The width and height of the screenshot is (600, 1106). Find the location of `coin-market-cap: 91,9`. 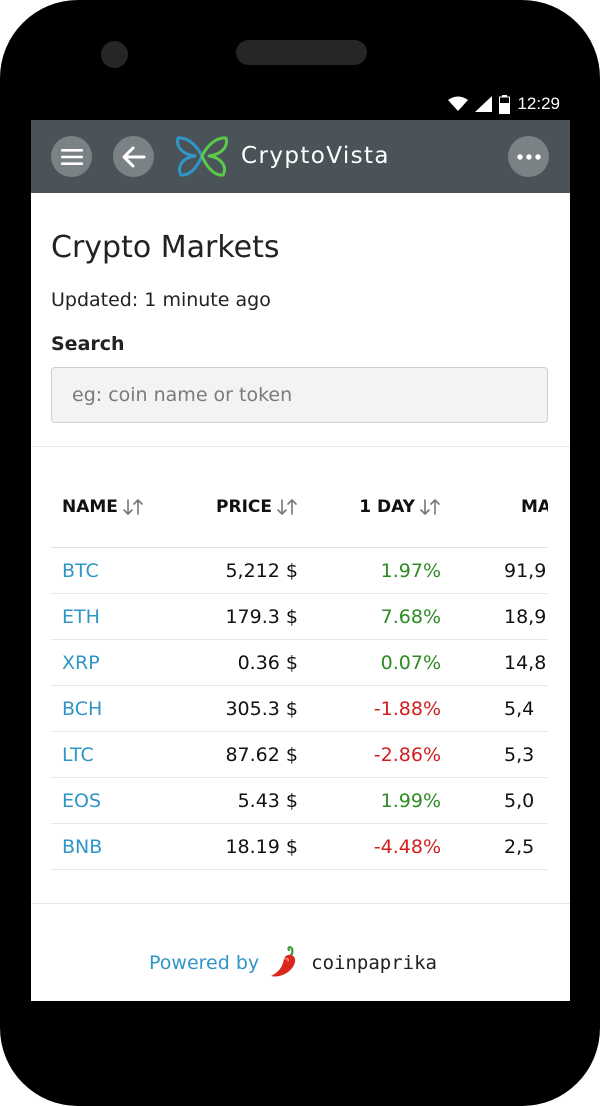

coin-market-cap: 91,9 is located at coordinates (525, 571).